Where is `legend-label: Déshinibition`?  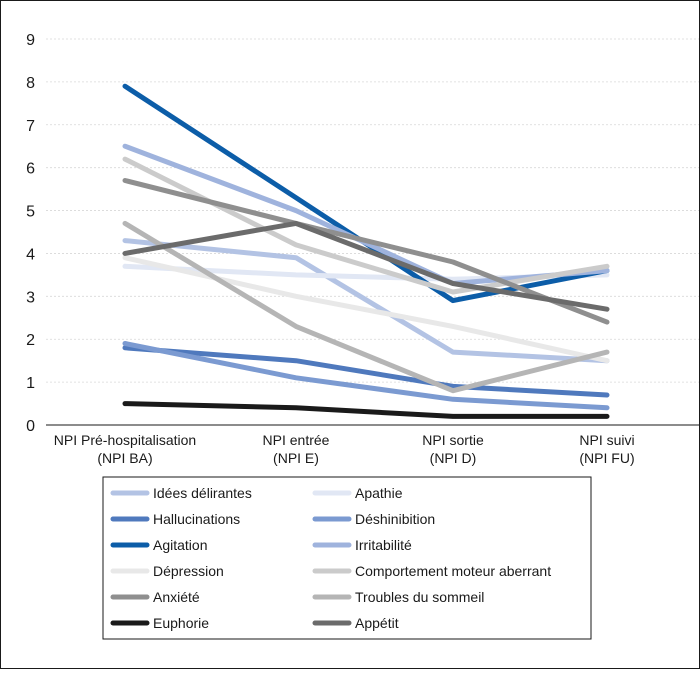
legend-label: Déshinibition is located at coordinates (395, 519).